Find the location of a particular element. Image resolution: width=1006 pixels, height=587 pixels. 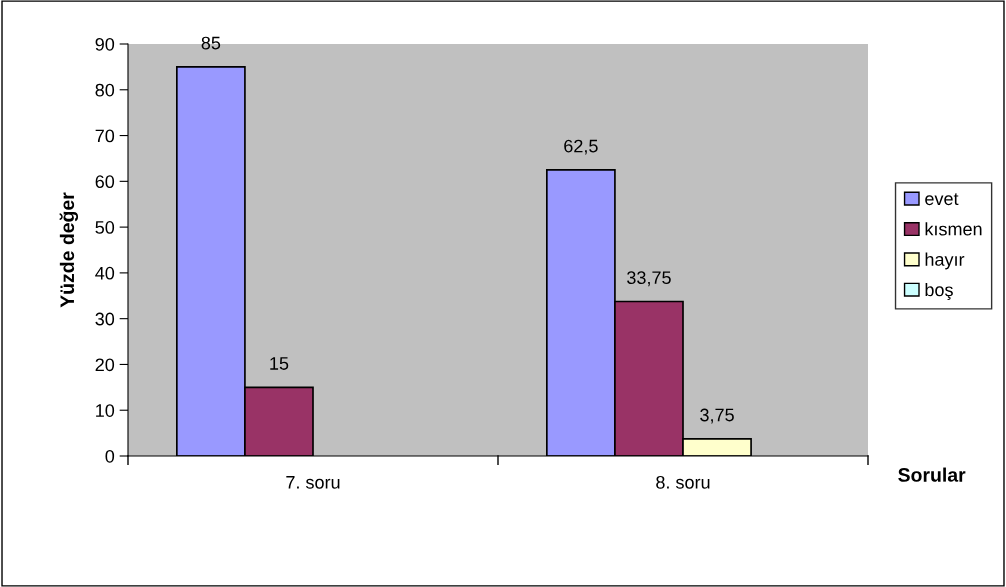

data-label: 33,75 is located at coordinates (649, 279).